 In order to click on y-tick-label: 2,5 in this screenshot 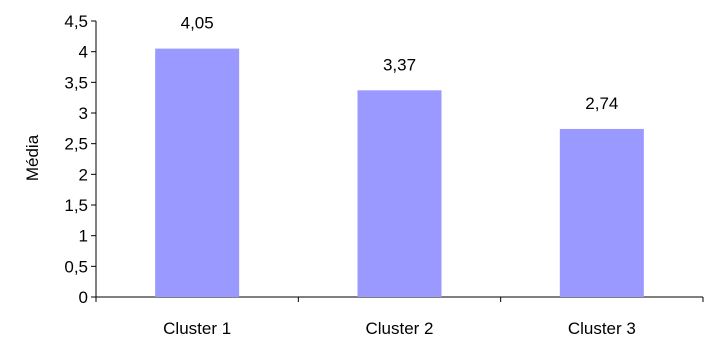, I will do `click(76, 144)`.